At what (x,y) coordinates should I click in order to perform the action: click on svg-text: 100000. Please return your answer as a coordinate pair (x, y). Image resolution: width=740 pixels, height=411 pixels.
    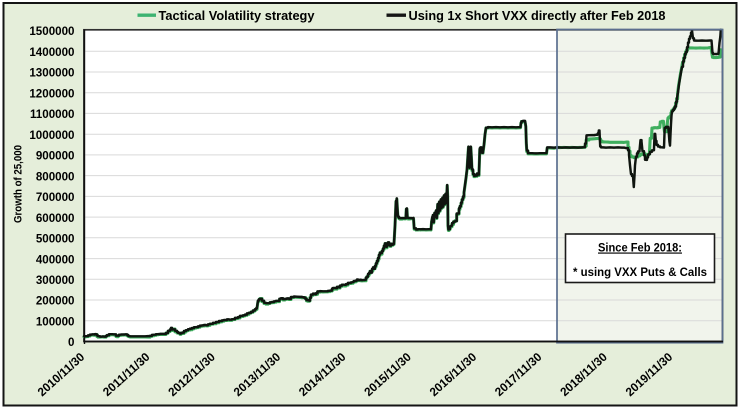
    Looking at the image, I should click on (55, 322).